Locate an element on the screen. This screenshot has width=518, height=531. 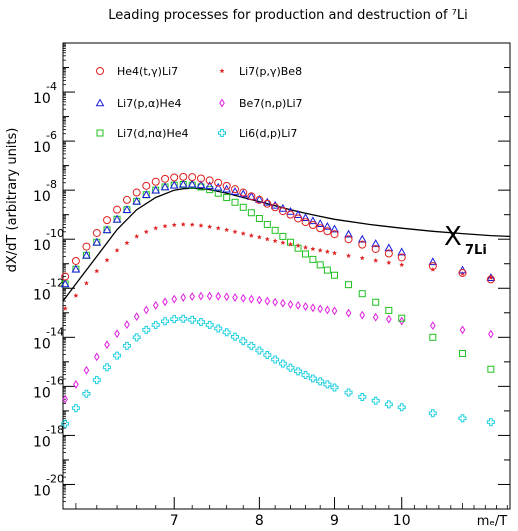
legend-label: He4(t,γ)Li7 is located at coordinates (147, 71).